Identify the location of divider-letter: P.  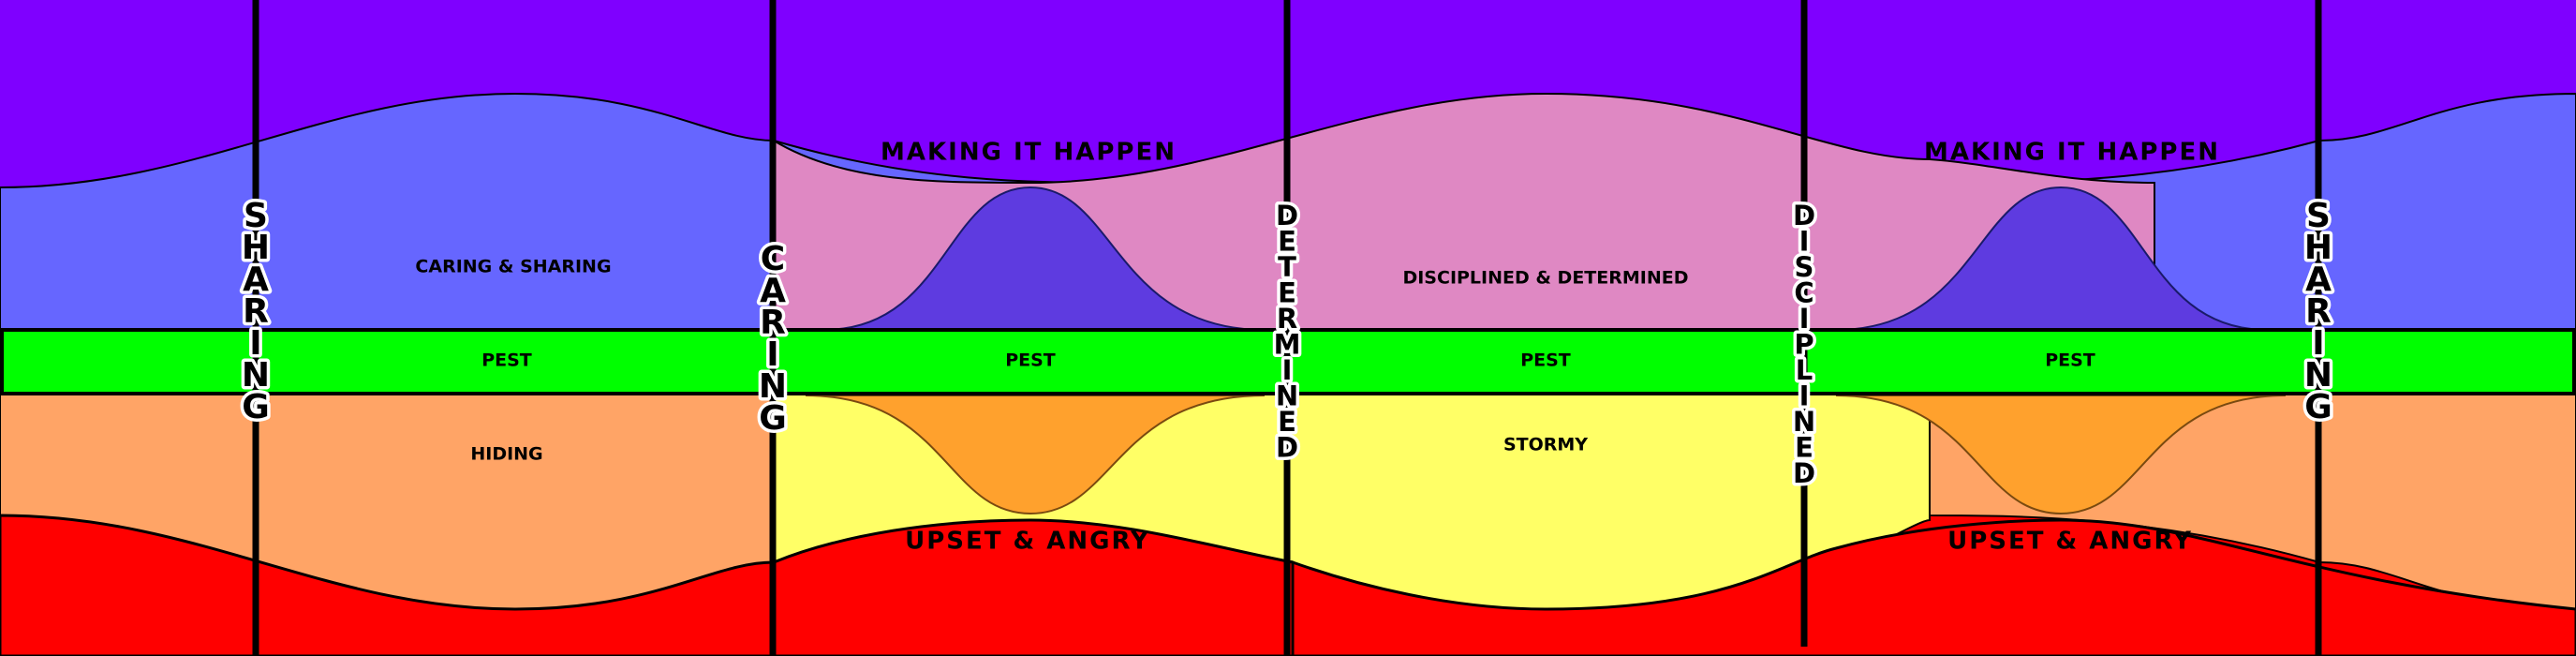
(1804, 345).